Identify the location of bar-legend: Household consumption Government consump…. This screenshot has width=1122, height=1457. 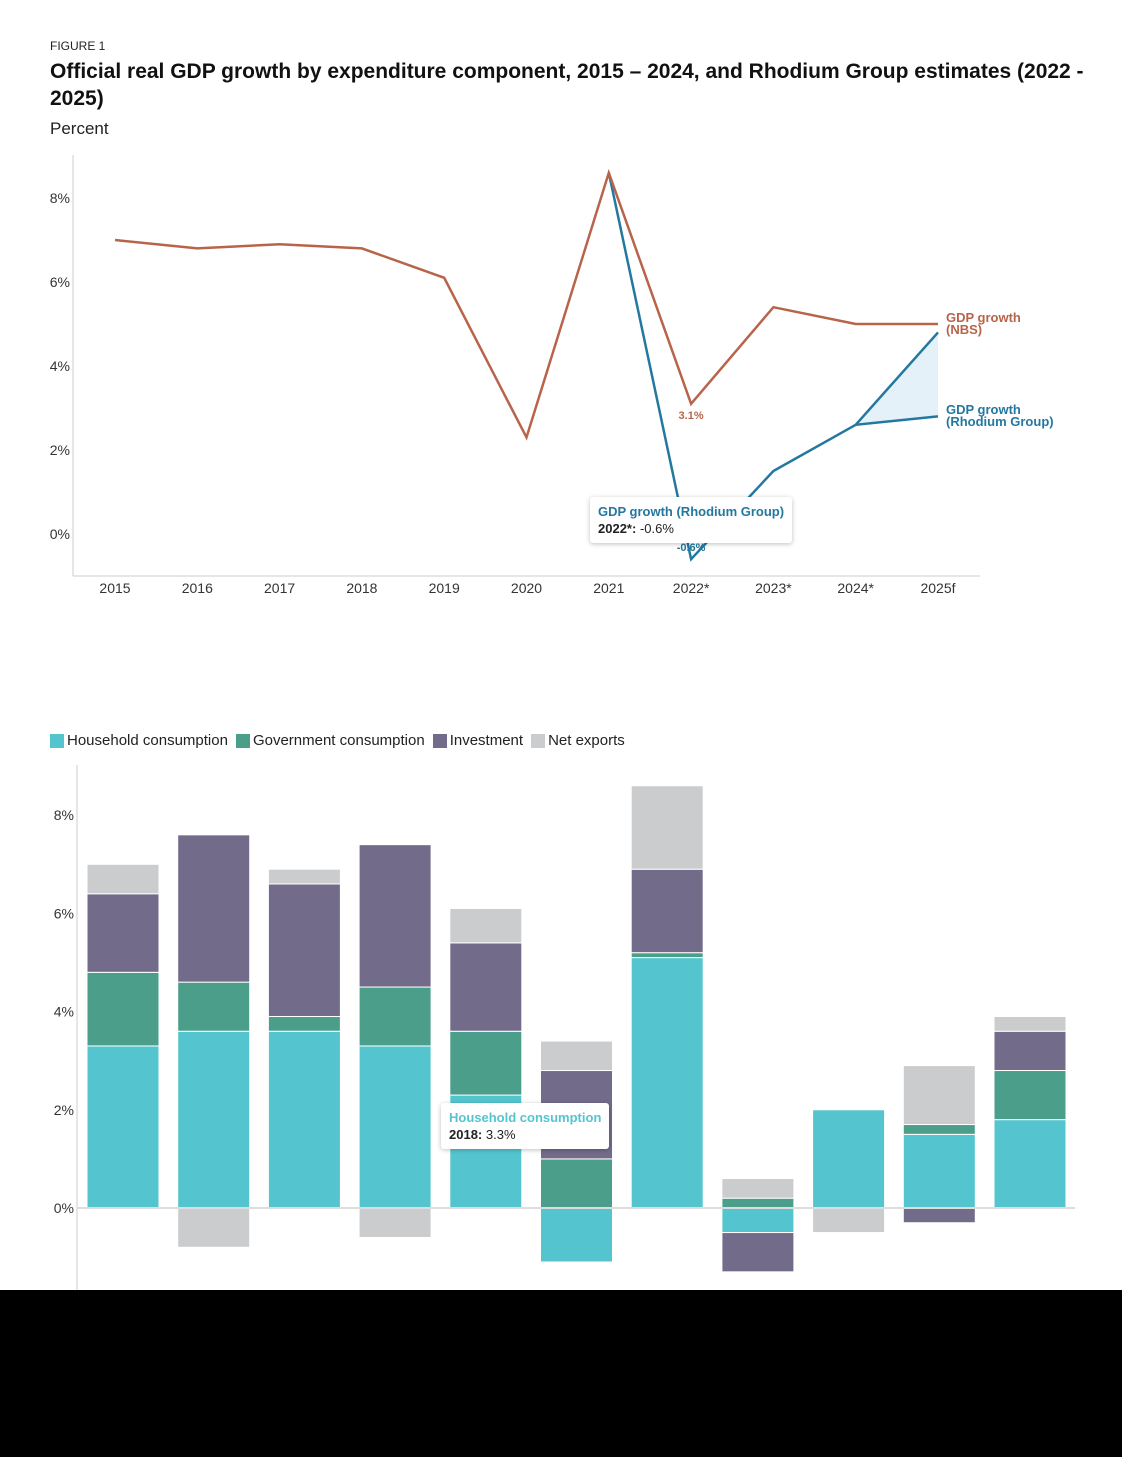
(337, 740).